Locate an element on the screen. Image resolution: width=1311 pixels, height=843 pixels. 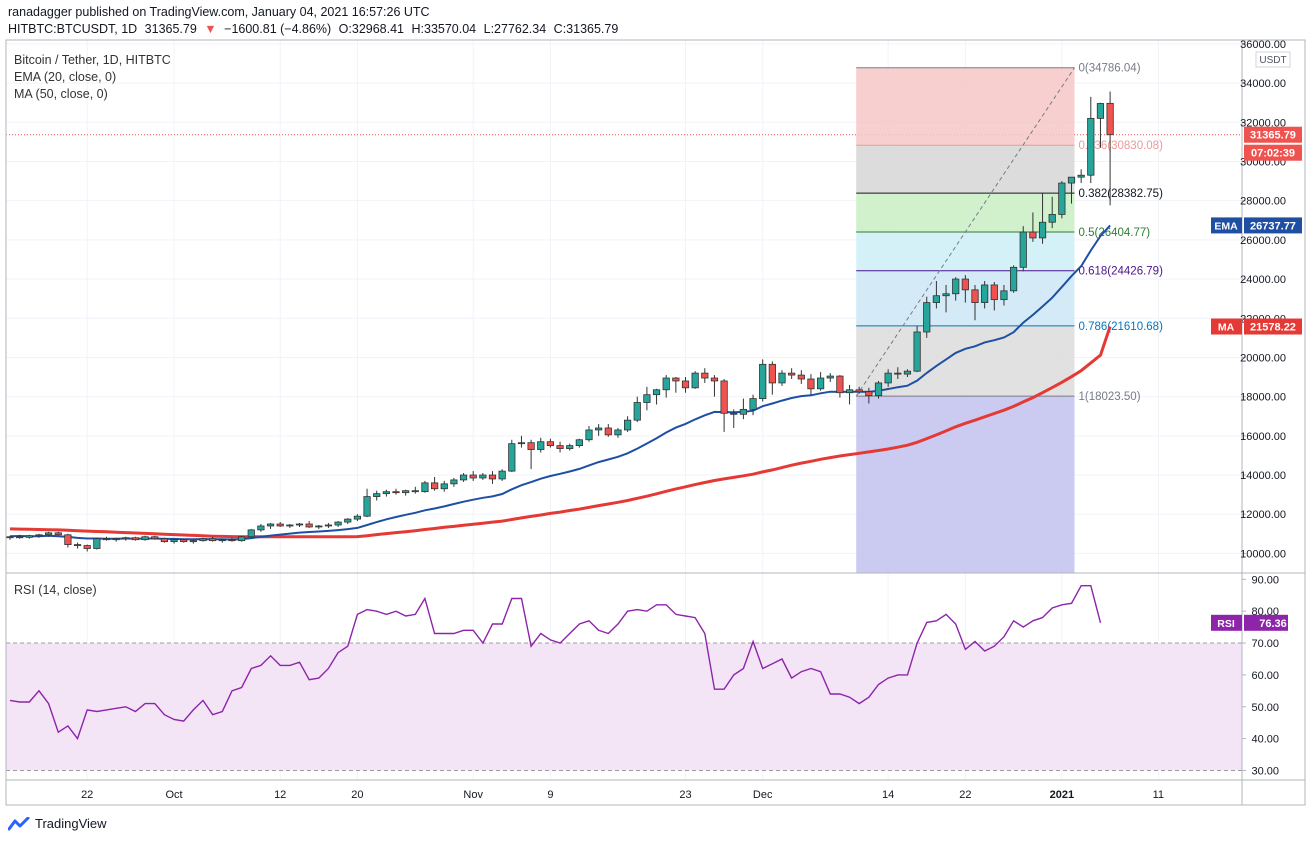
change: −1600.81 (−4.86%) is located at coordinates (278, 29).